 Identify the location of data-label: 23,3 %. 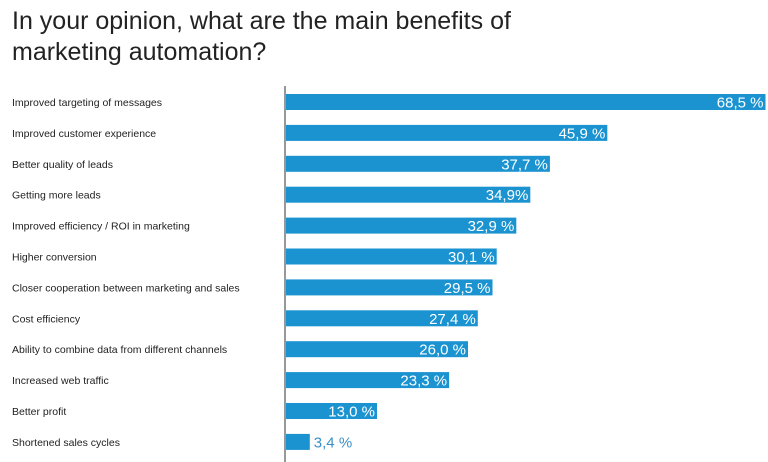
(423, 381).